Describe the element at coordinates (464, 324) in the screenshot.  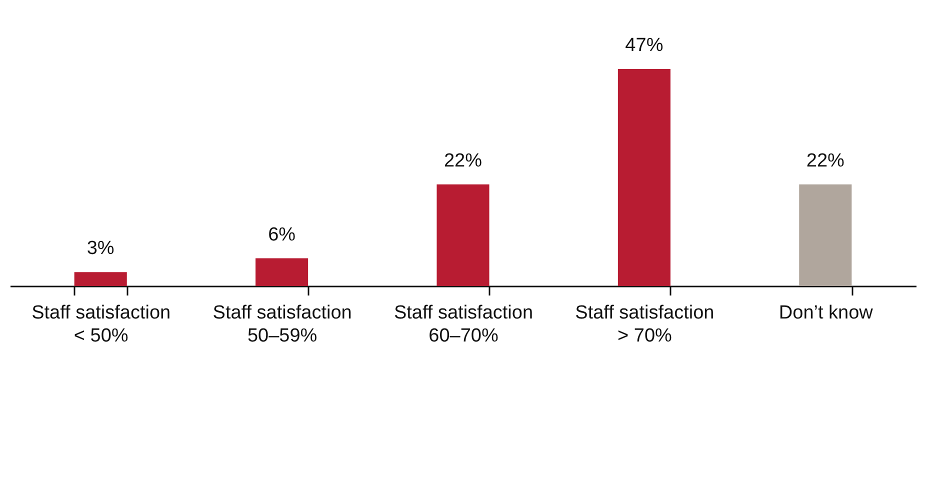
I see `x-tick-label: Staff satisfaction 60–70%` at that location.